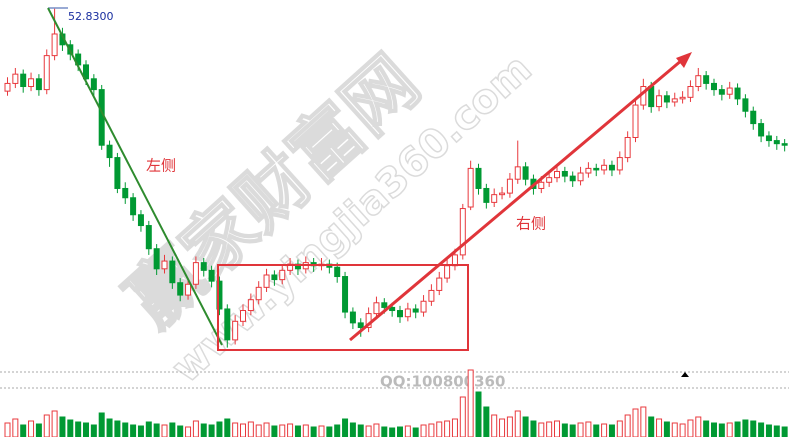  What do you see at coordinates (531, 224) in the screenshot?
I see `right-label: 右侧` at bounding box center [531, 224].